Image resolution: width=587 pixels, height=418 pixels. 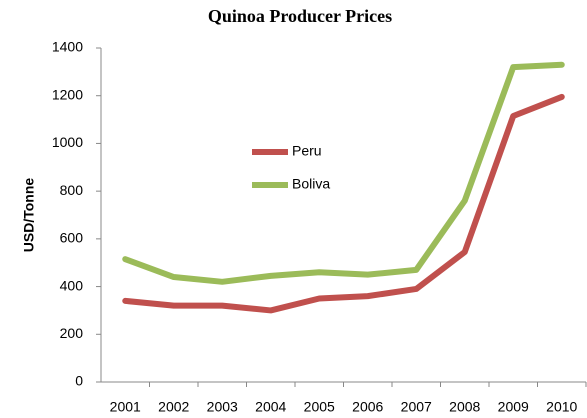 What do you see at coordinates (72, 333) in the screenshot?
I see `y-tick-label: 200` at bounding box center [72, 333].